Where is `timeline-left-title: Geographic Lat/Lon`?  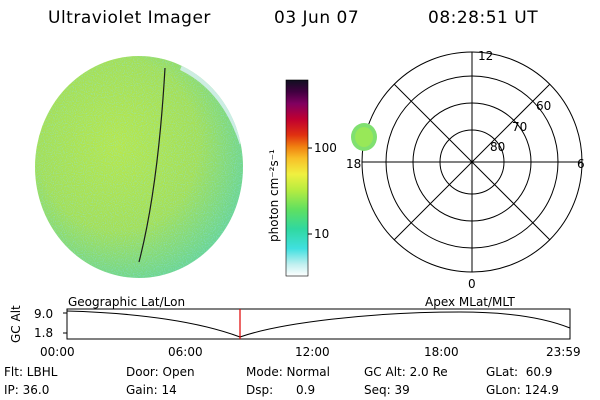 timeline-left-title: Geographic Lat/Lon is located at coordinates (127, 302).